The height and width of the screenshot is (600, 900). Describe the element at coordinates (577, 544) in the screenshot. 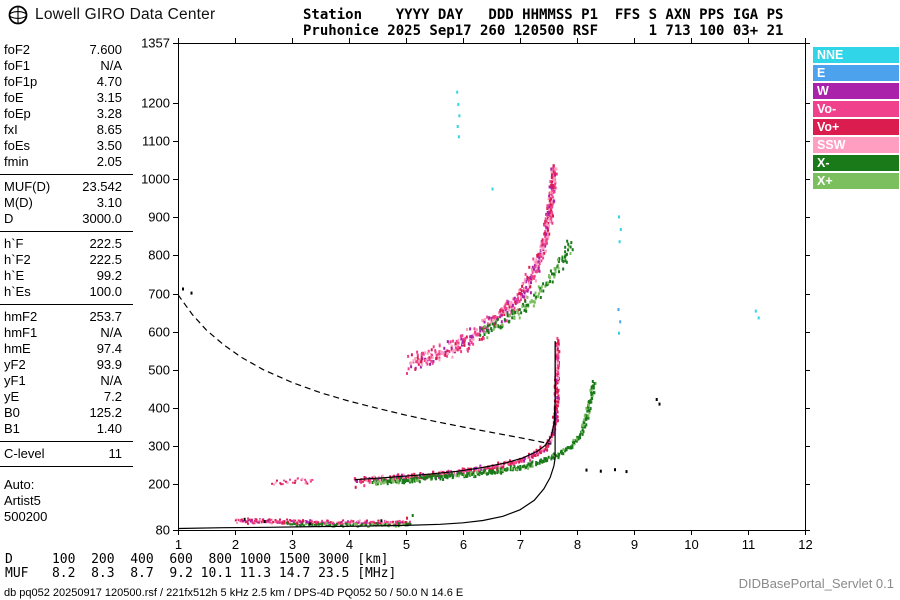

I see `x-tick-label: 8` at that location.